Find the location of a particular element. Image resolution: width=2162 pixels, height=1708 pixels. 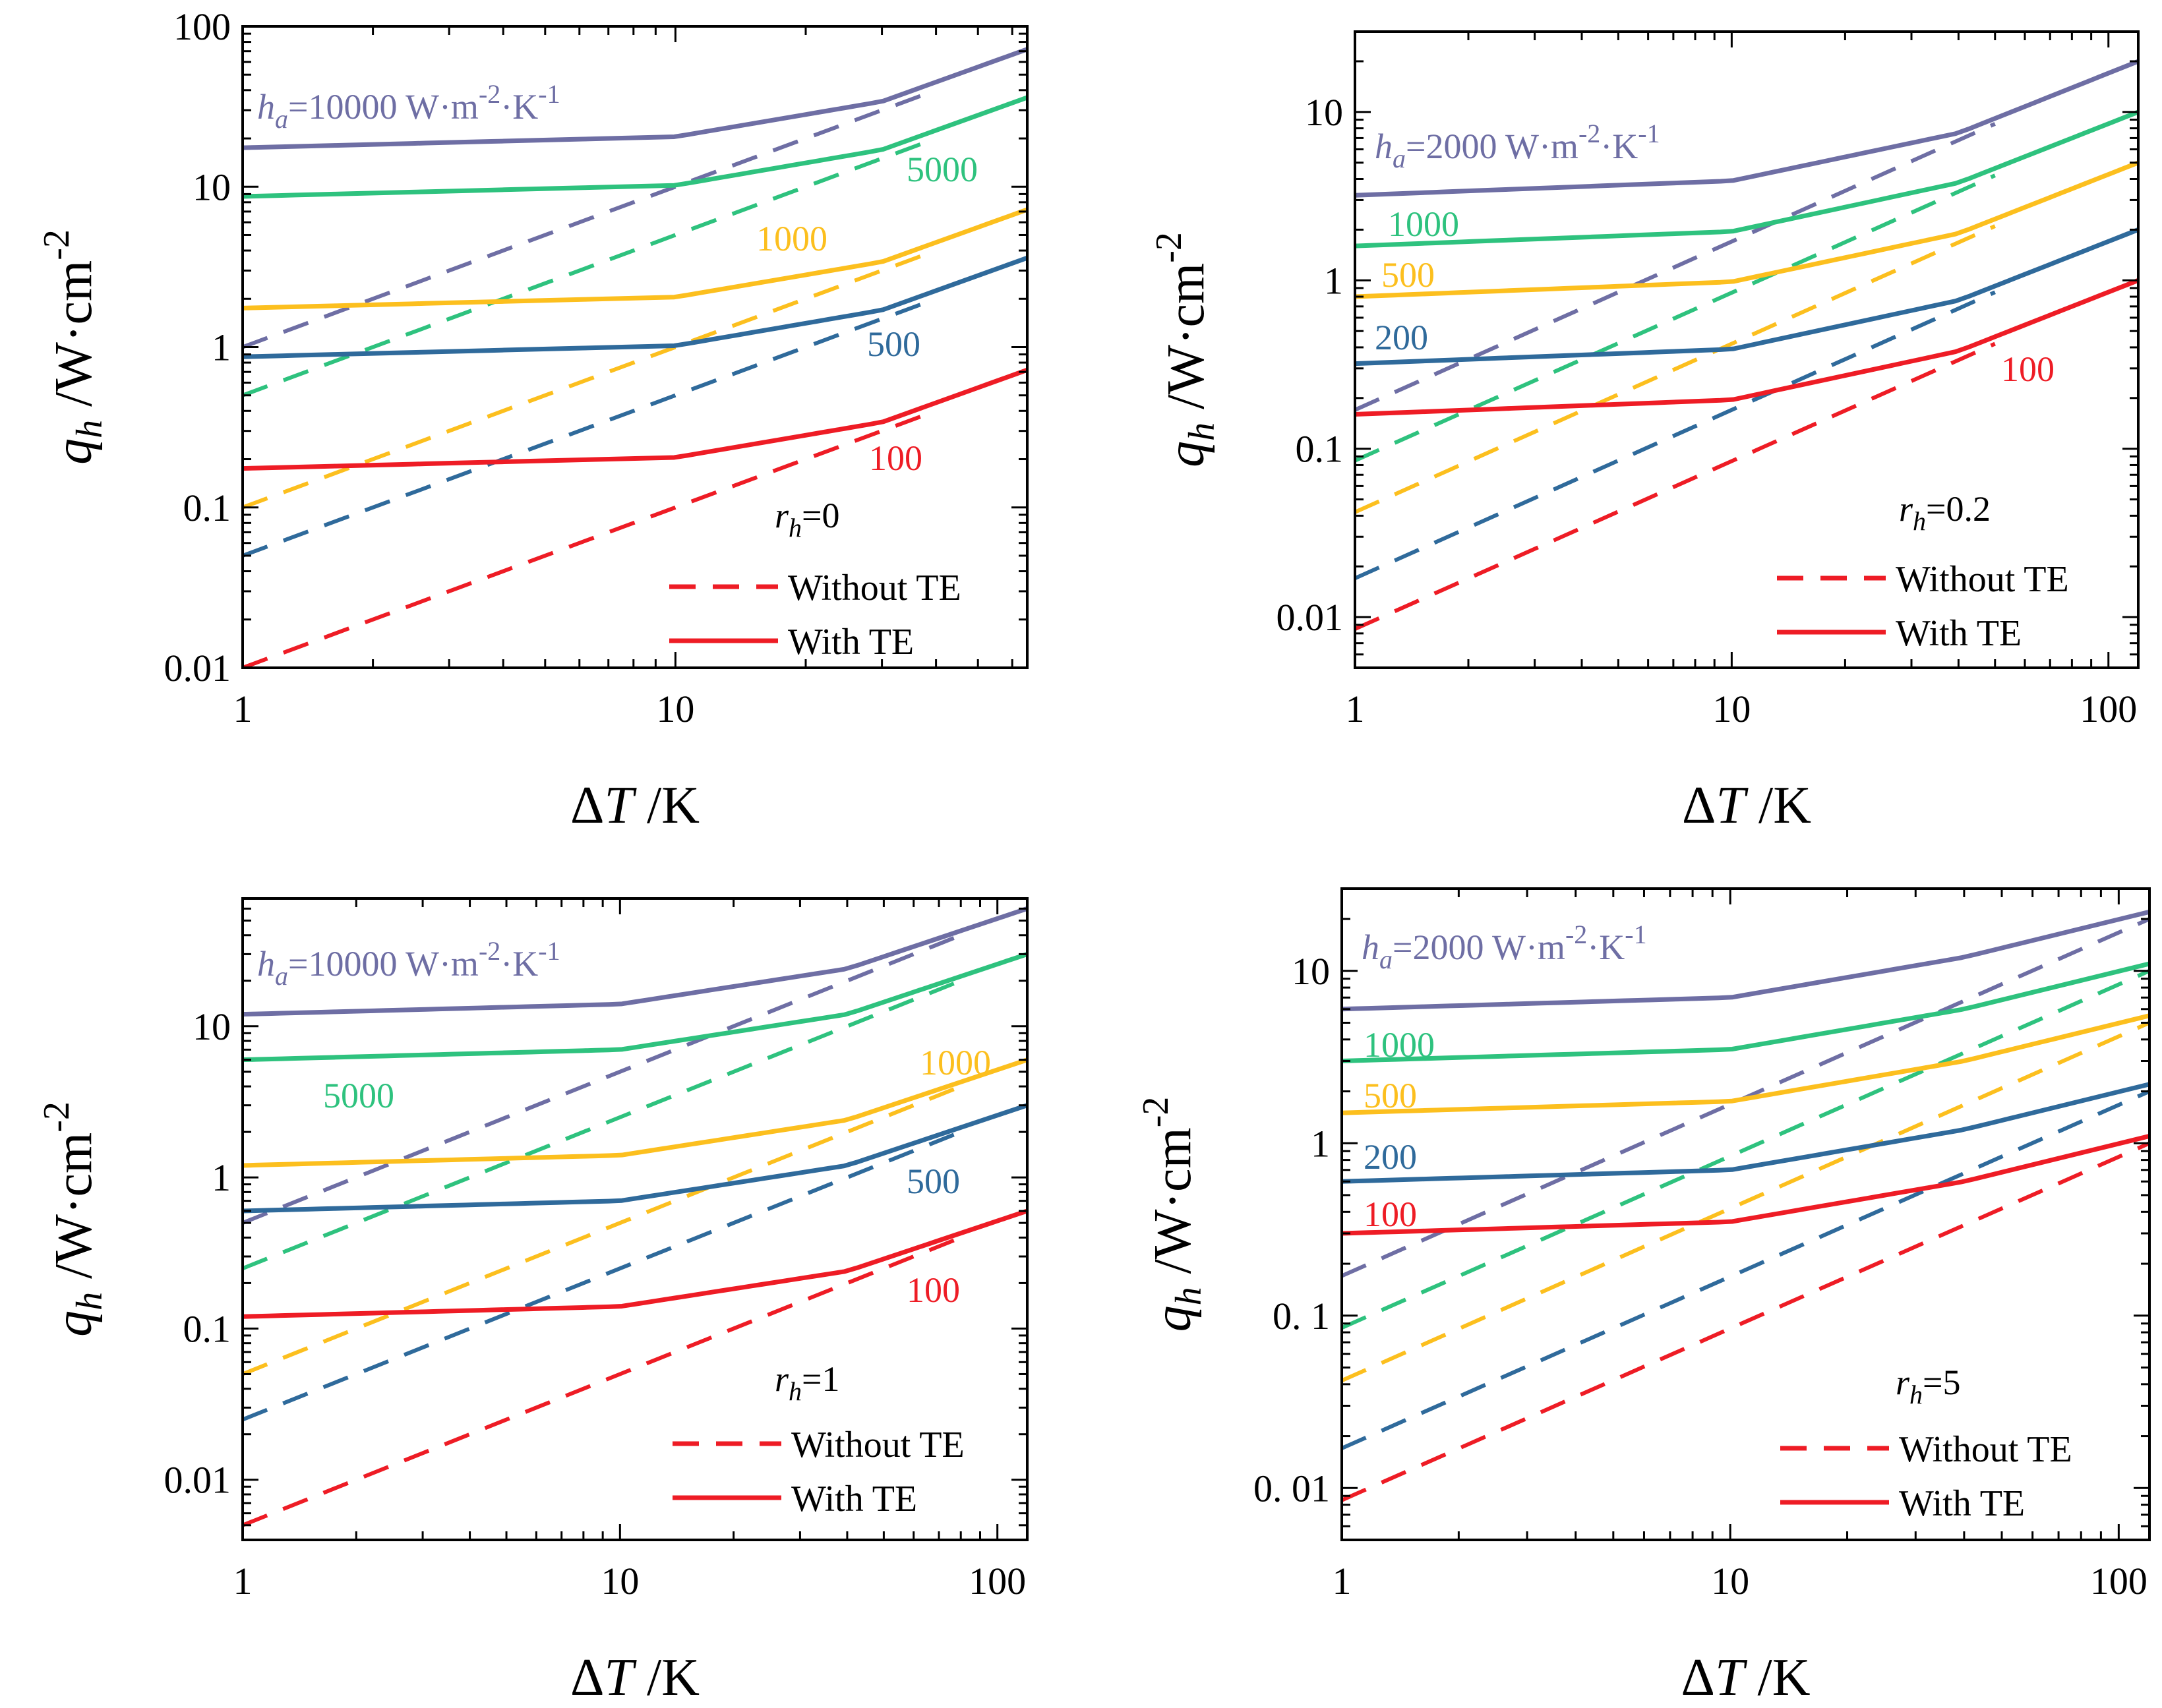

series-10000-without-te-line is located at coordinates (590, 219).